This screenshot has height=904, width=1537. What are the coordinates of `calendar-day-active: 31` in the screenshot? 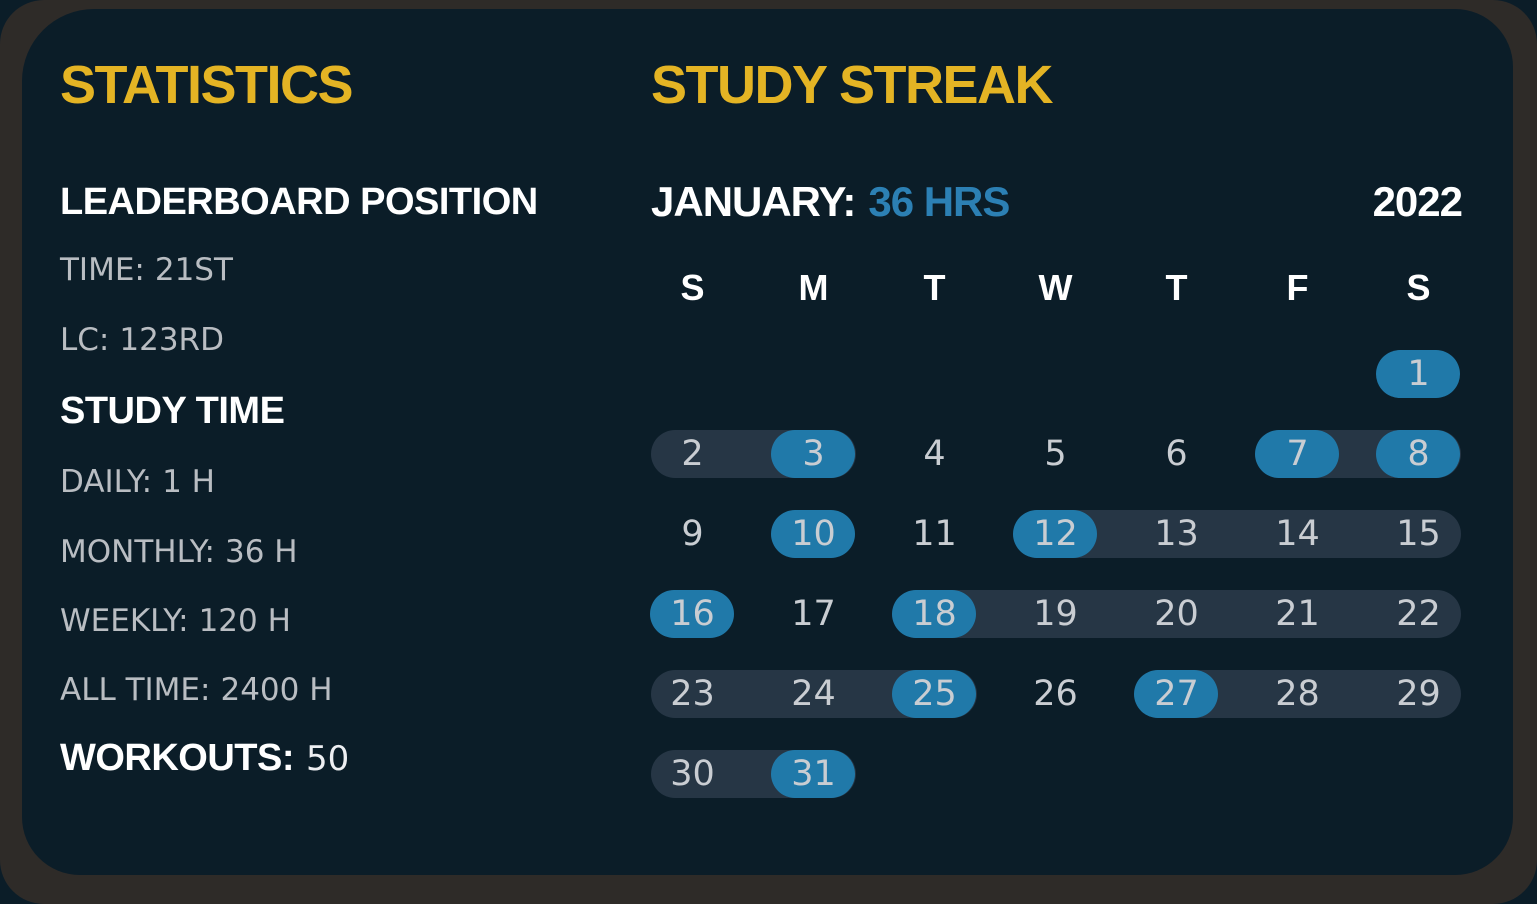 It's located at (813, 774).